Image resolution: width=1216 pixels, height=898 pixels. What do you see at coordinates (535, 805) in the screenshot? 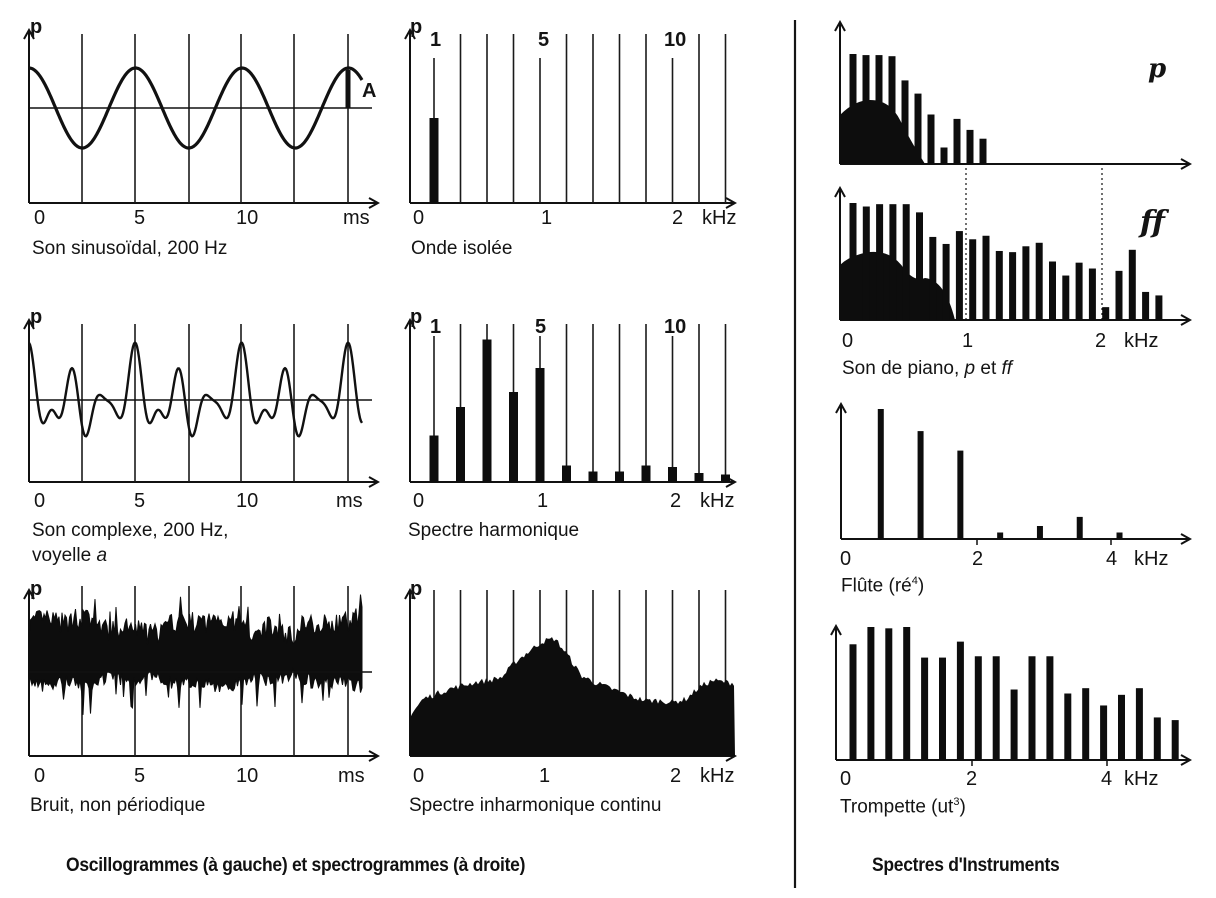
I see `chart-caption: Spectre inharmonique continu` at bounding box center [535, 805].